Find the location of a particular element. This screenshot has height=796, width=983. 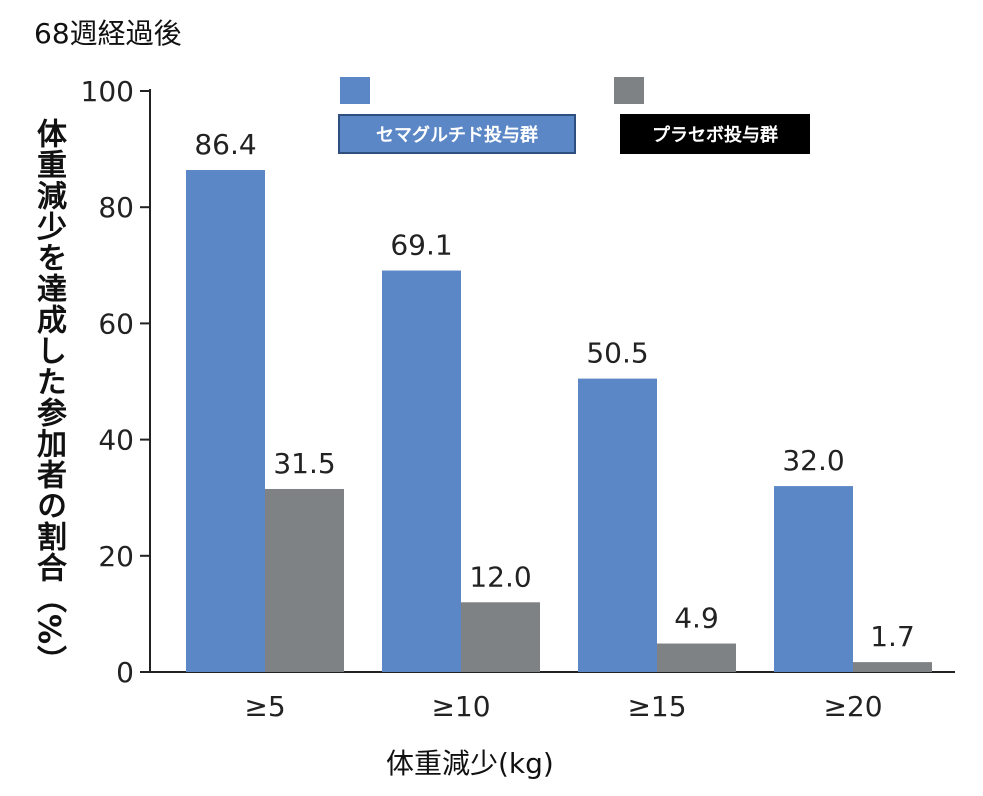

legend-label-placebo: プラセボ投与群 is located at coordinates (715, 134).